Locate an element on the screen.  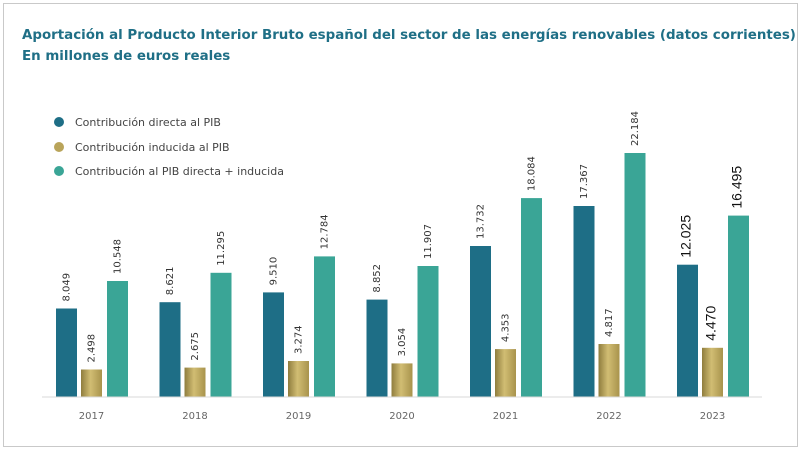
value-label-2020-series-1: 8.852 is located at coordinates (377, 278).